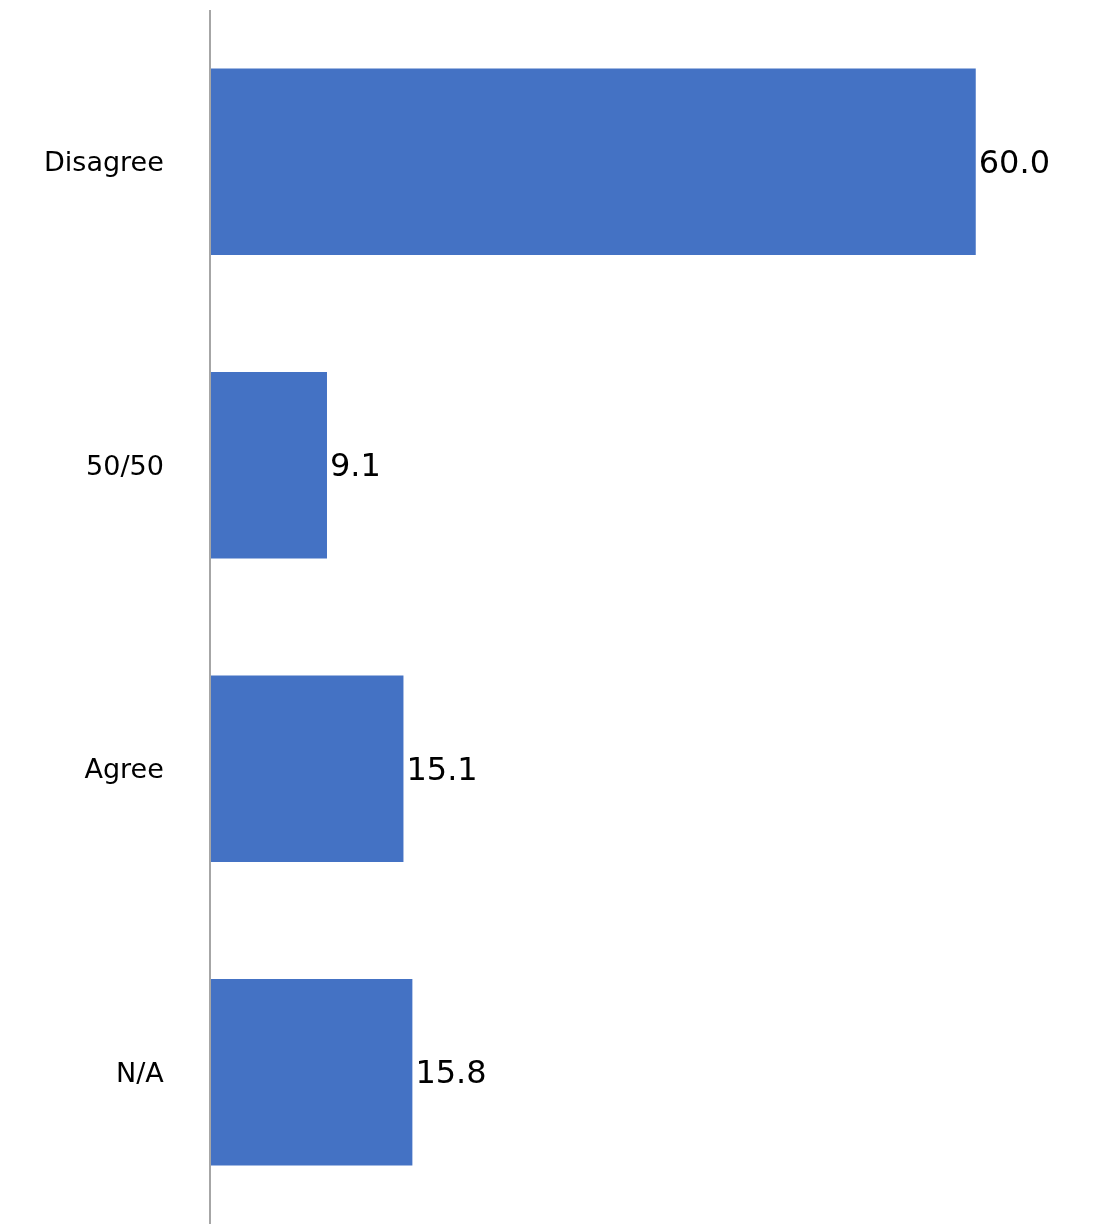  What do you see at coordinates (104, 162) in the screenshot?
I see `y-tick-label: Disagree` at bounding box center [104, 162].